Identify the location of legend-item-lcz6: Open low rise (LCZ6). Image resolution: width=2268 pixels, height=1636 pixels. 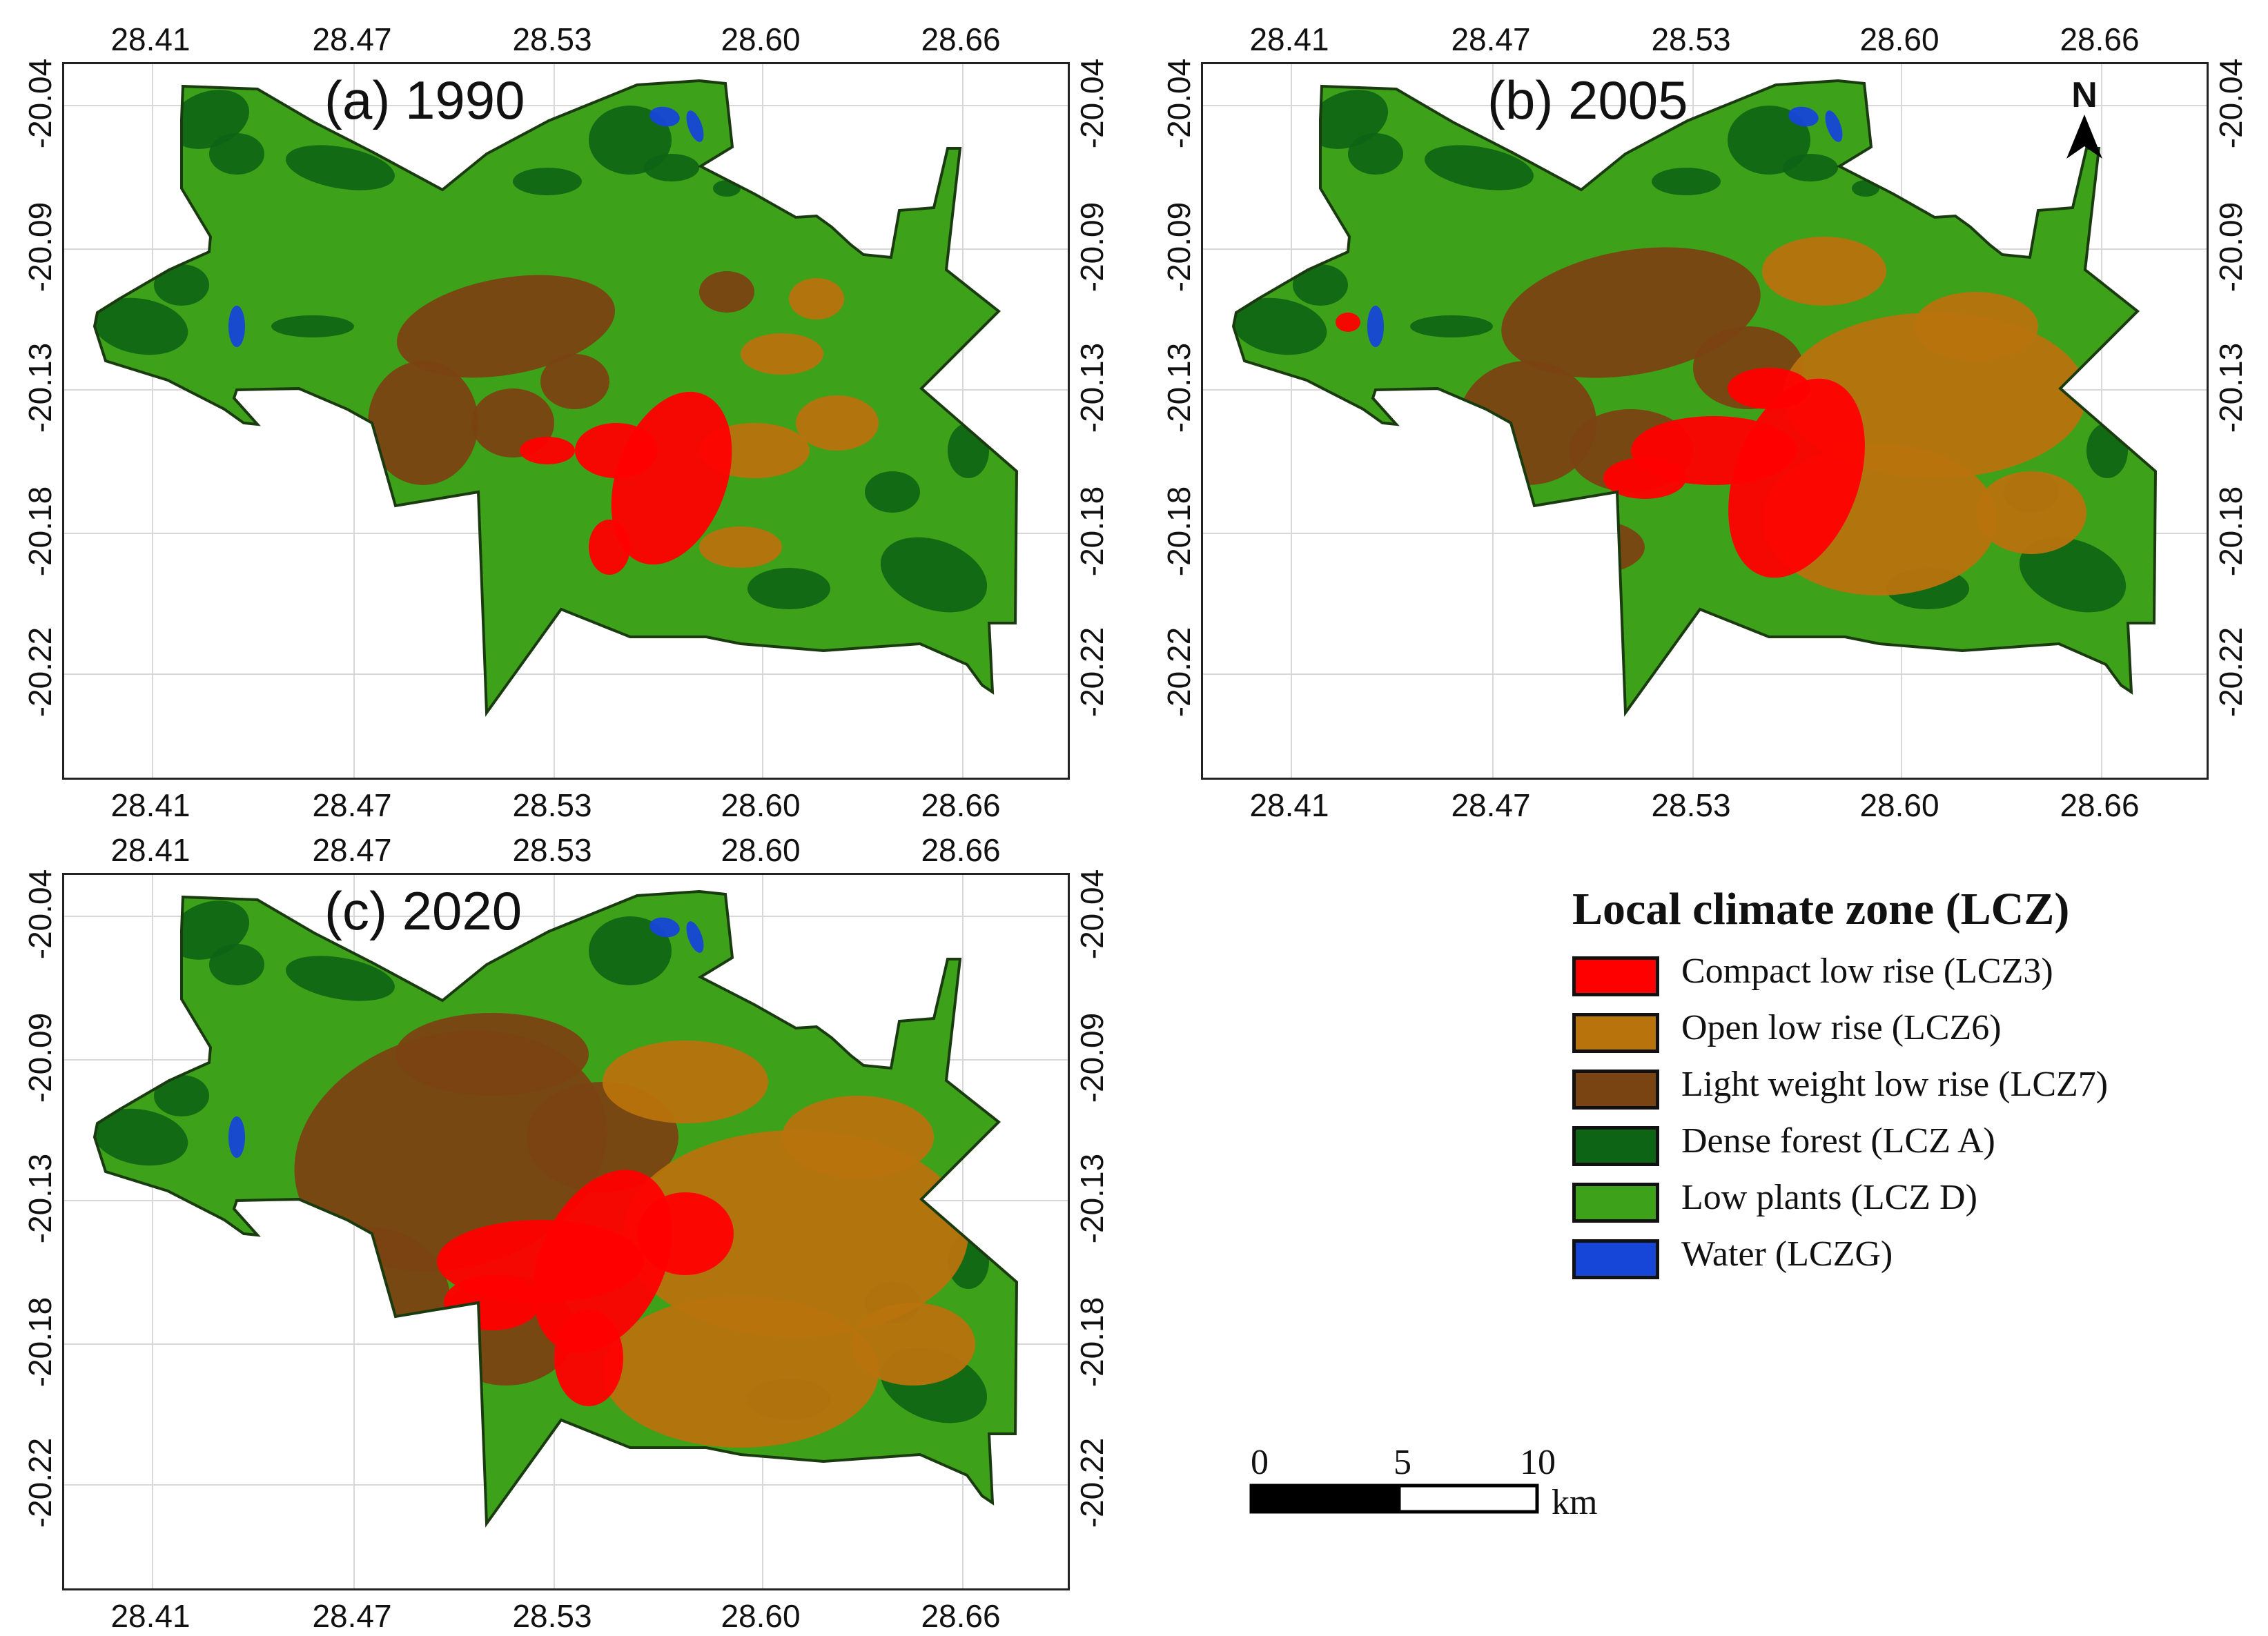
(1882, 1033).